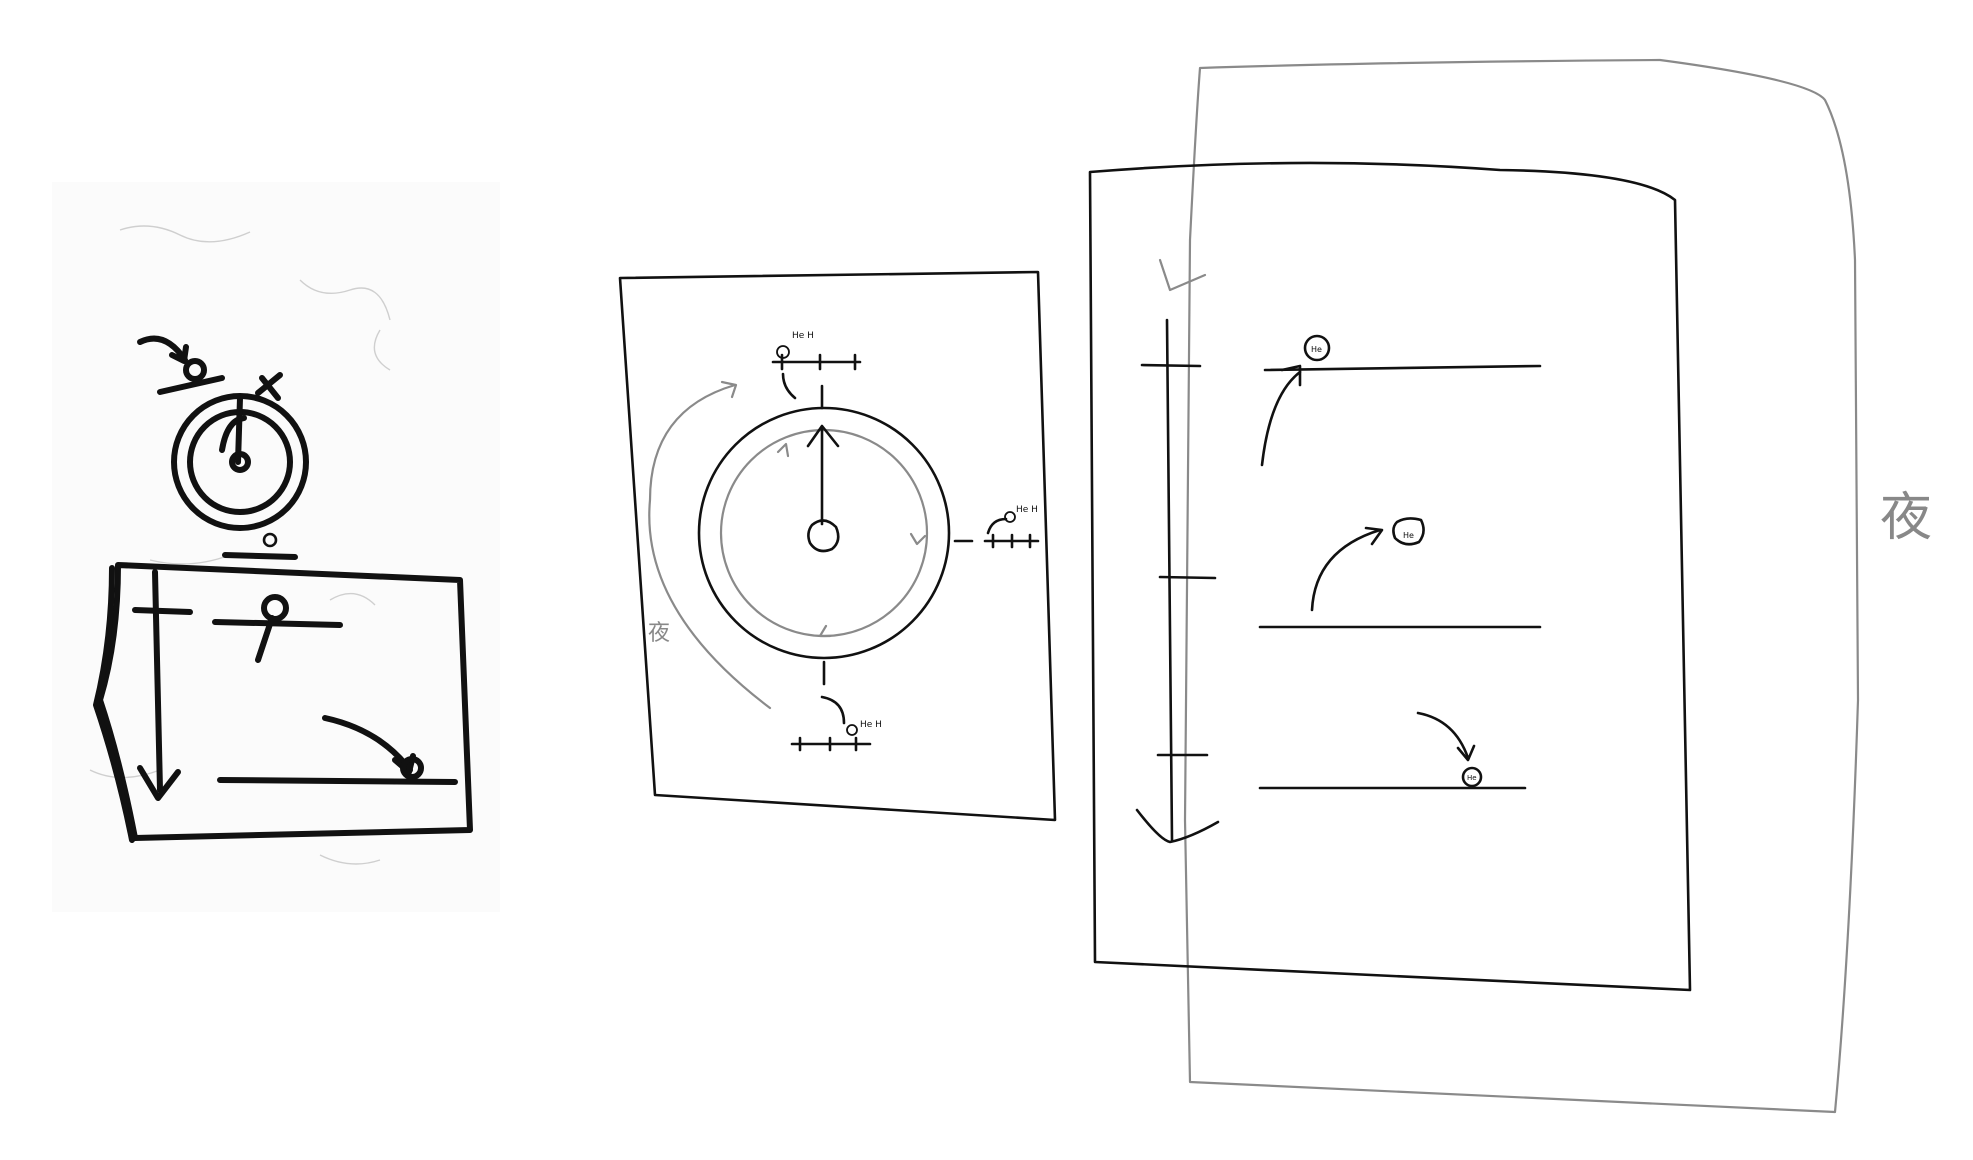 The width and height of the screenshot is (1973, 1160). What do you see at coordinates (1466, 753) in the screenshot?
I see `row3-arrowhead` at bounding box center [1466, 753].